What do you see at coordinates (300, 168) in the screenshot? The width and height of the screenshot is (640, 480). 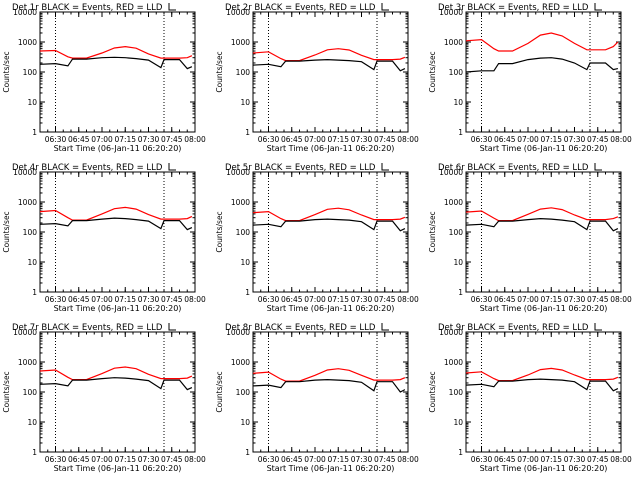 I see `chart-title: Det 5r BLACK = Events, RED = LLD` at bounding box center [300, 168].